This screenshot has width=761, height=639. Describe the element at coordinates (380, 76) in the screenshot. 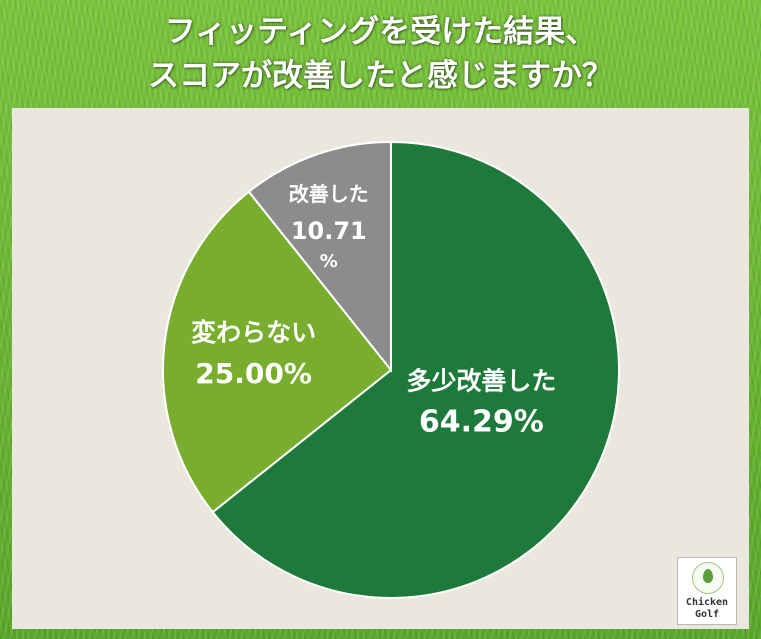

I see `title-line-2: スコアが改善したと感じますか？` at that location.